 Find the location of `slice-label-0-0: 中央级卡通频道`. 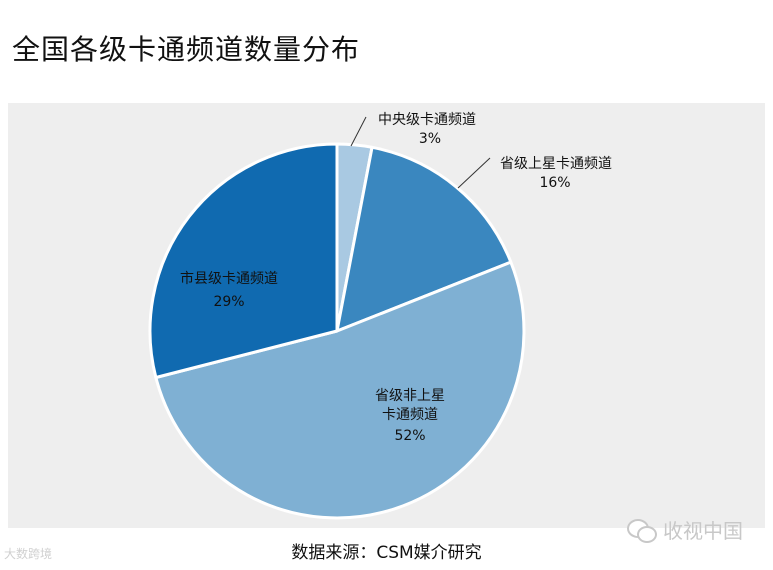

slice-label-0-0: 中央级卡通频道 is located at coordinates (427, 120).